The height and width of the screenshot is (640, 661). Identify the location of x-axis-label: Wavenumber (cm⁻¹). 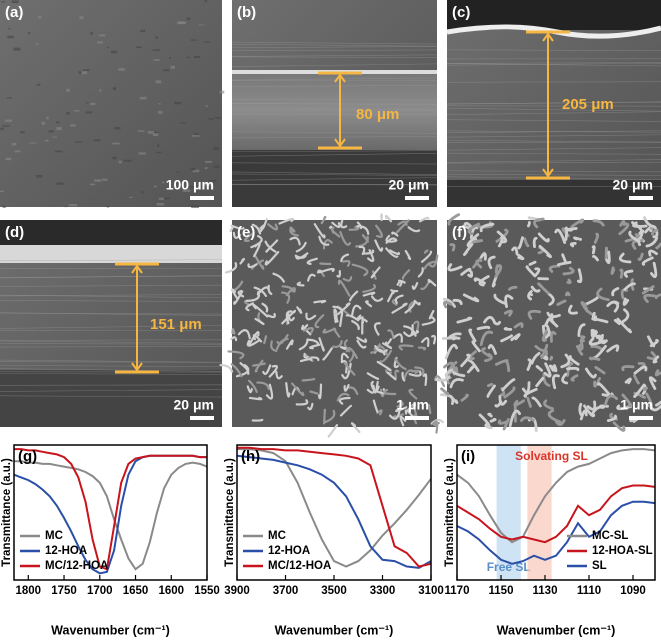
(110, 630).